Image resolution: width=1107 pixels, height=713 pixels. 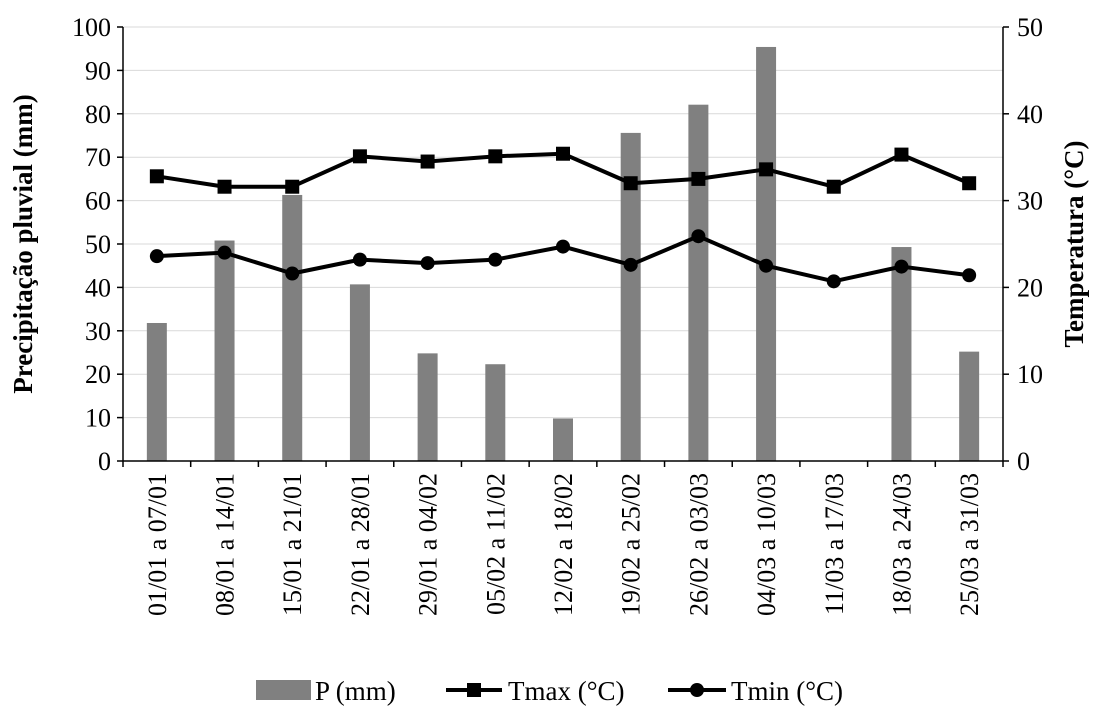 What do you see at coordinates (698, 544) in the screenshot?
I see `x-tick-label: 26/02 a 03/03` at bounding box center [698, 544].